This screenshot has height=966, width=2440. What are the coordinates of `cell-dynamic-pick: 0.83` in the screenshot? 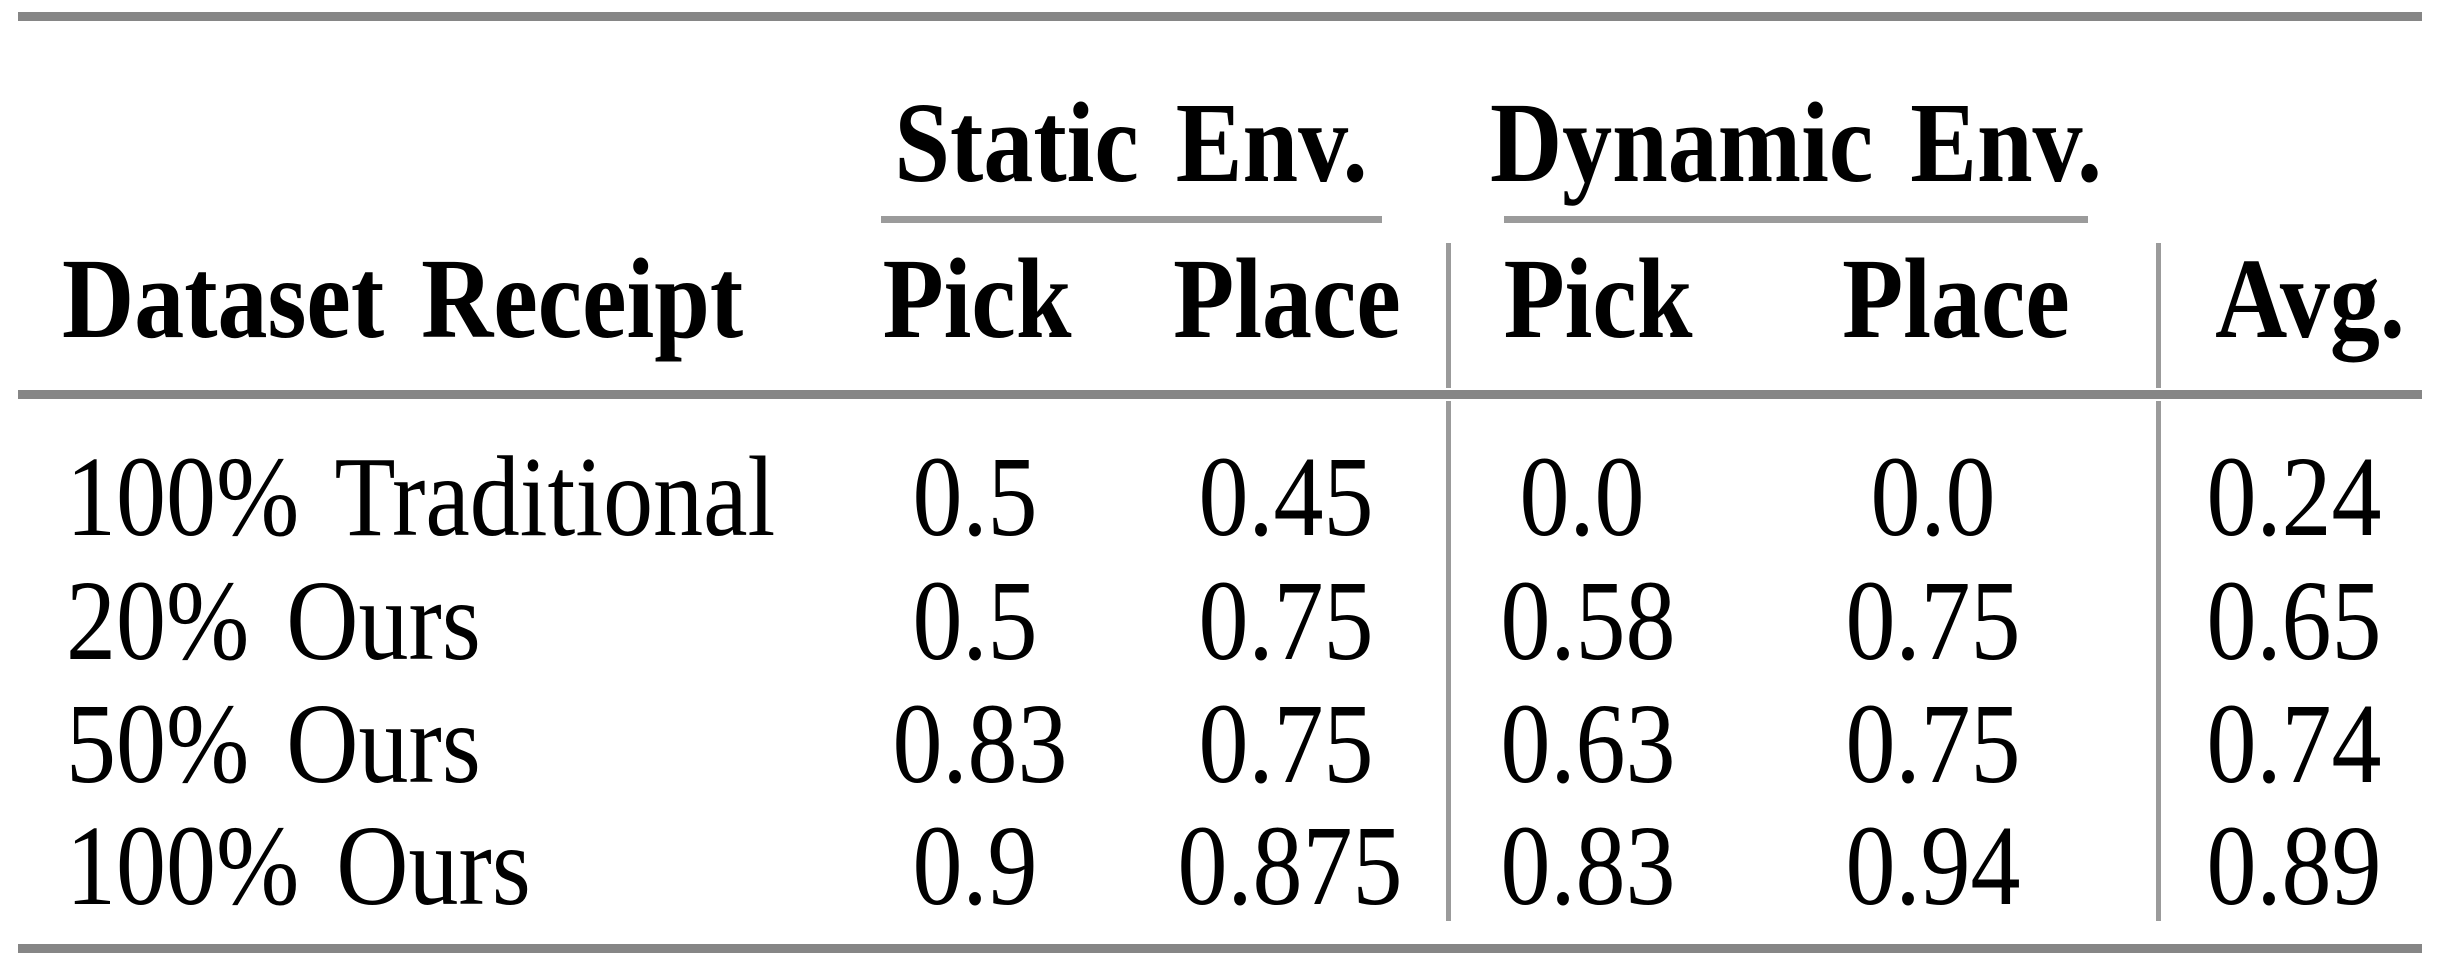 It's located at (1588, 865).